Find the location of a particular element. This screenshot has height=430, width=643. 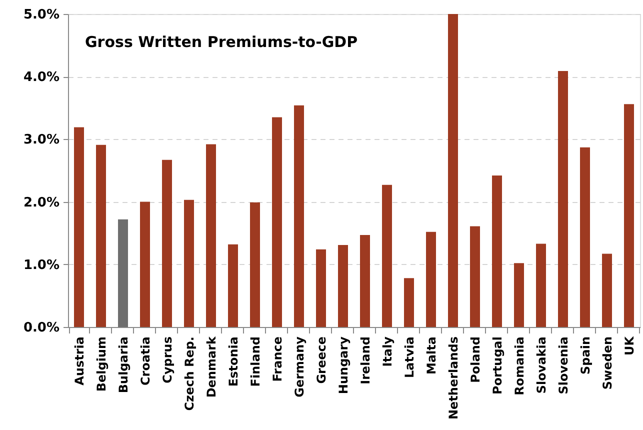

y-tick-label: 2.0% is located at coordinates (41, 202).